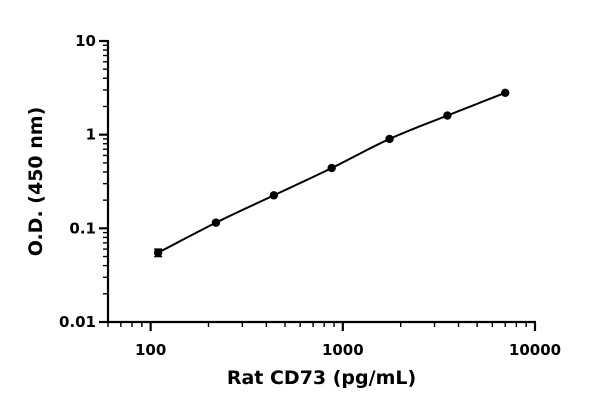 The image size is (600, 409). I want to click on x-tick-label: 1000, so click(343, 350).